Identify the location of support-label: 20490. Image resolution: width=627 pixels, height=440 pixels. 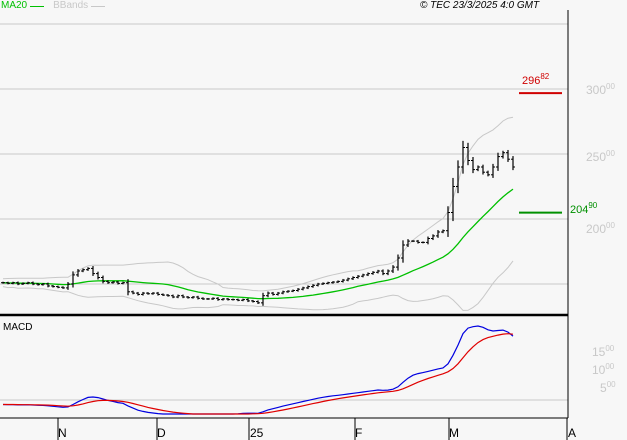
(584, 209).